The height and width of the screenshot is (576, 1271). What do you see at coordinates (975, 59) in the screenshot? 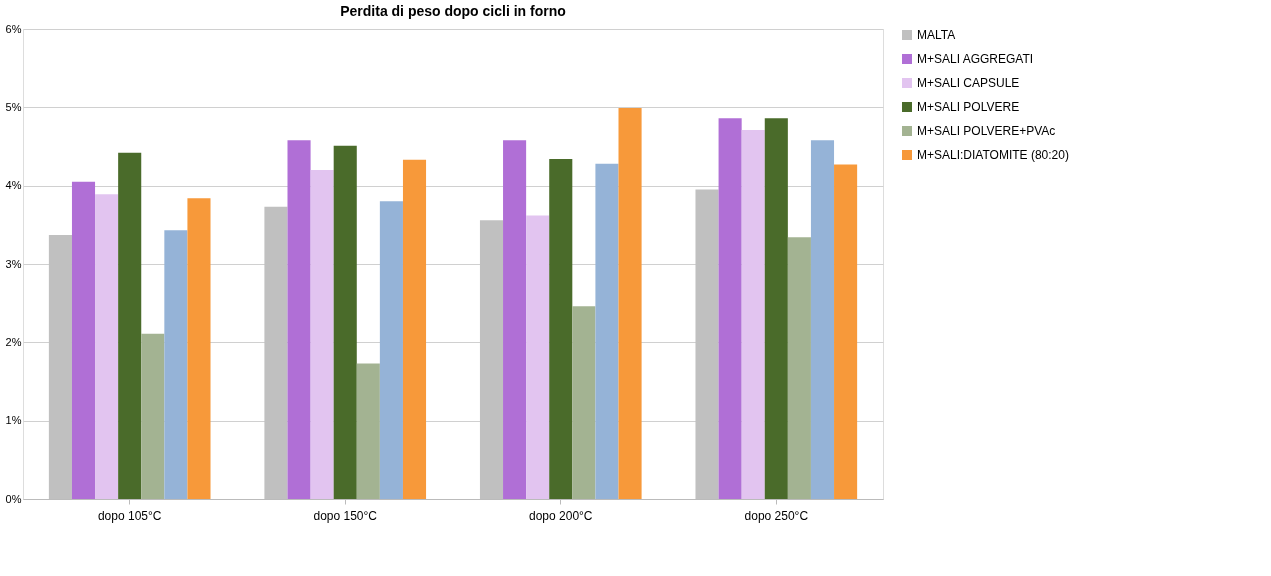
I see `legend-label: M+SALI AGGREGATI` at bounding box center [975, 59].